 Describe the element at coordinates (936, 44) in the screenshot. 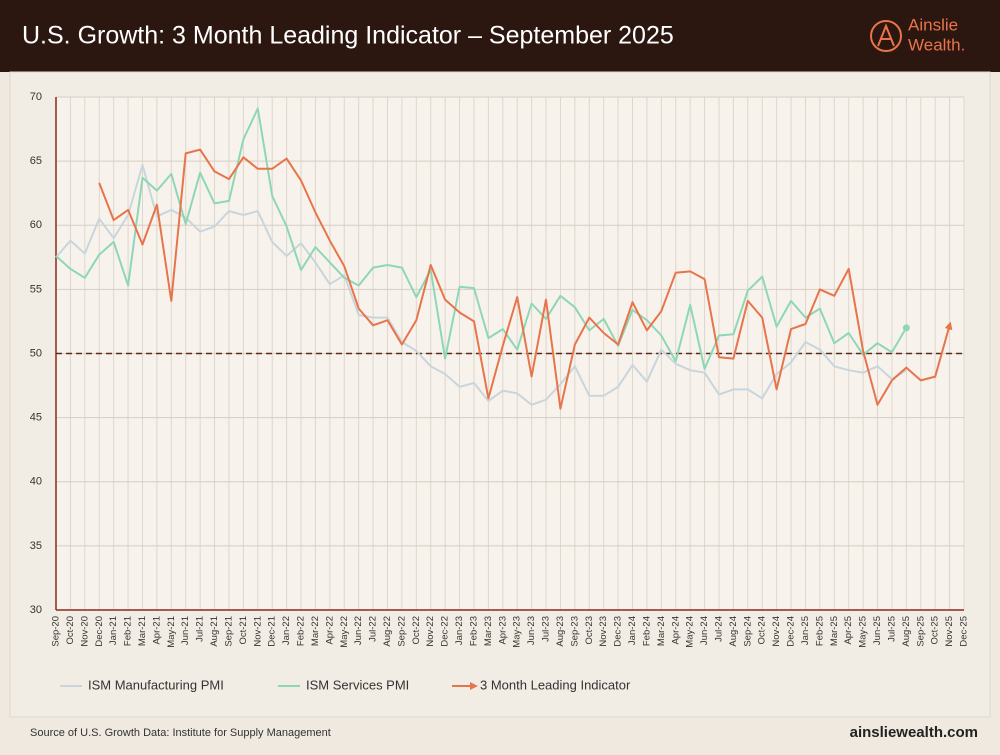

I see `brand-name: Wealth.` at that location.